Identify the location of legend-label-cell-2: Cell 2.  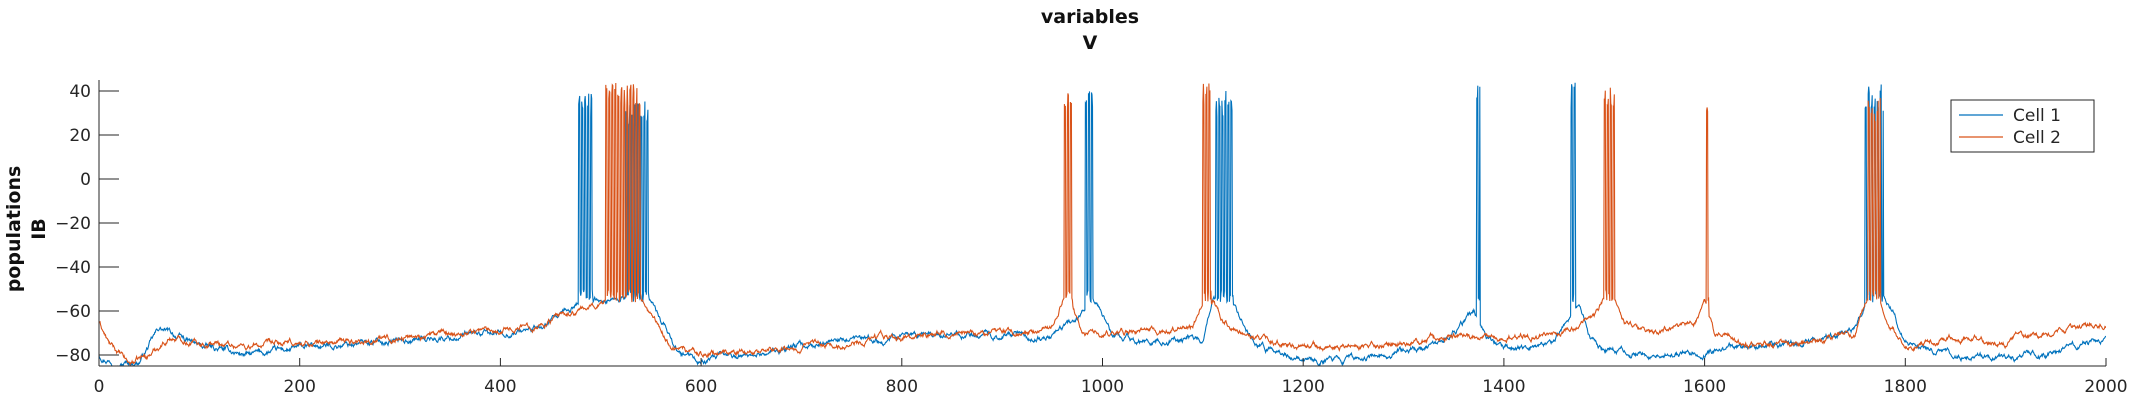
(2037, 138).